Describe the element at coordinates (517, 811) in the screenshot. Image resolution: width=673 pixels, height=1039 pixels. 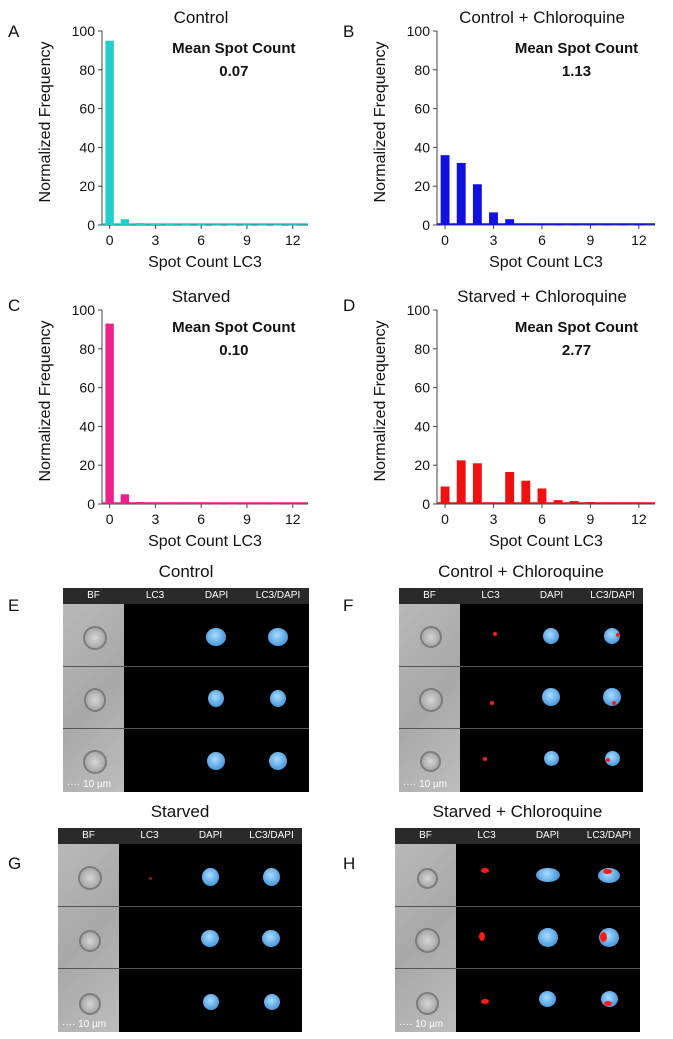
I see `panel-h-title: Starved + Chloroquine` at that location.